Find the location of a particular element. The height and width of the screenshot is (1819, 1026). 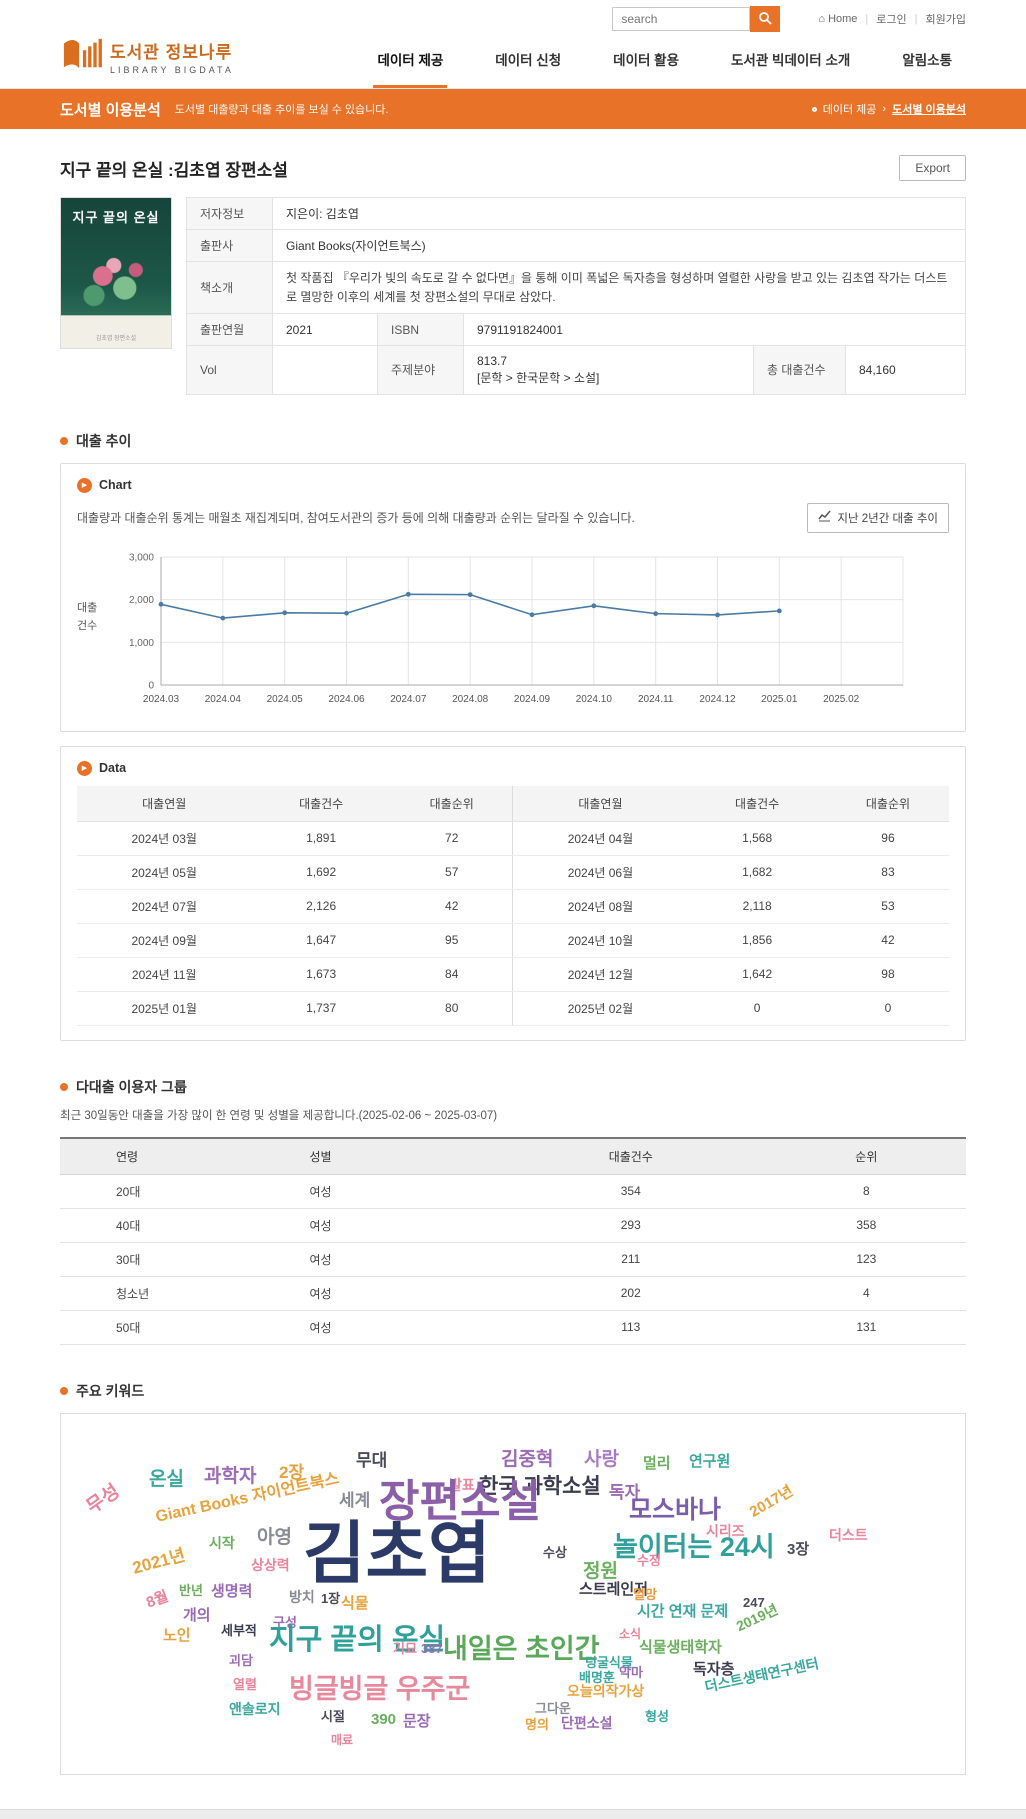

banner-title: 도서별 이용분석 is located at coordinates (110, 110).